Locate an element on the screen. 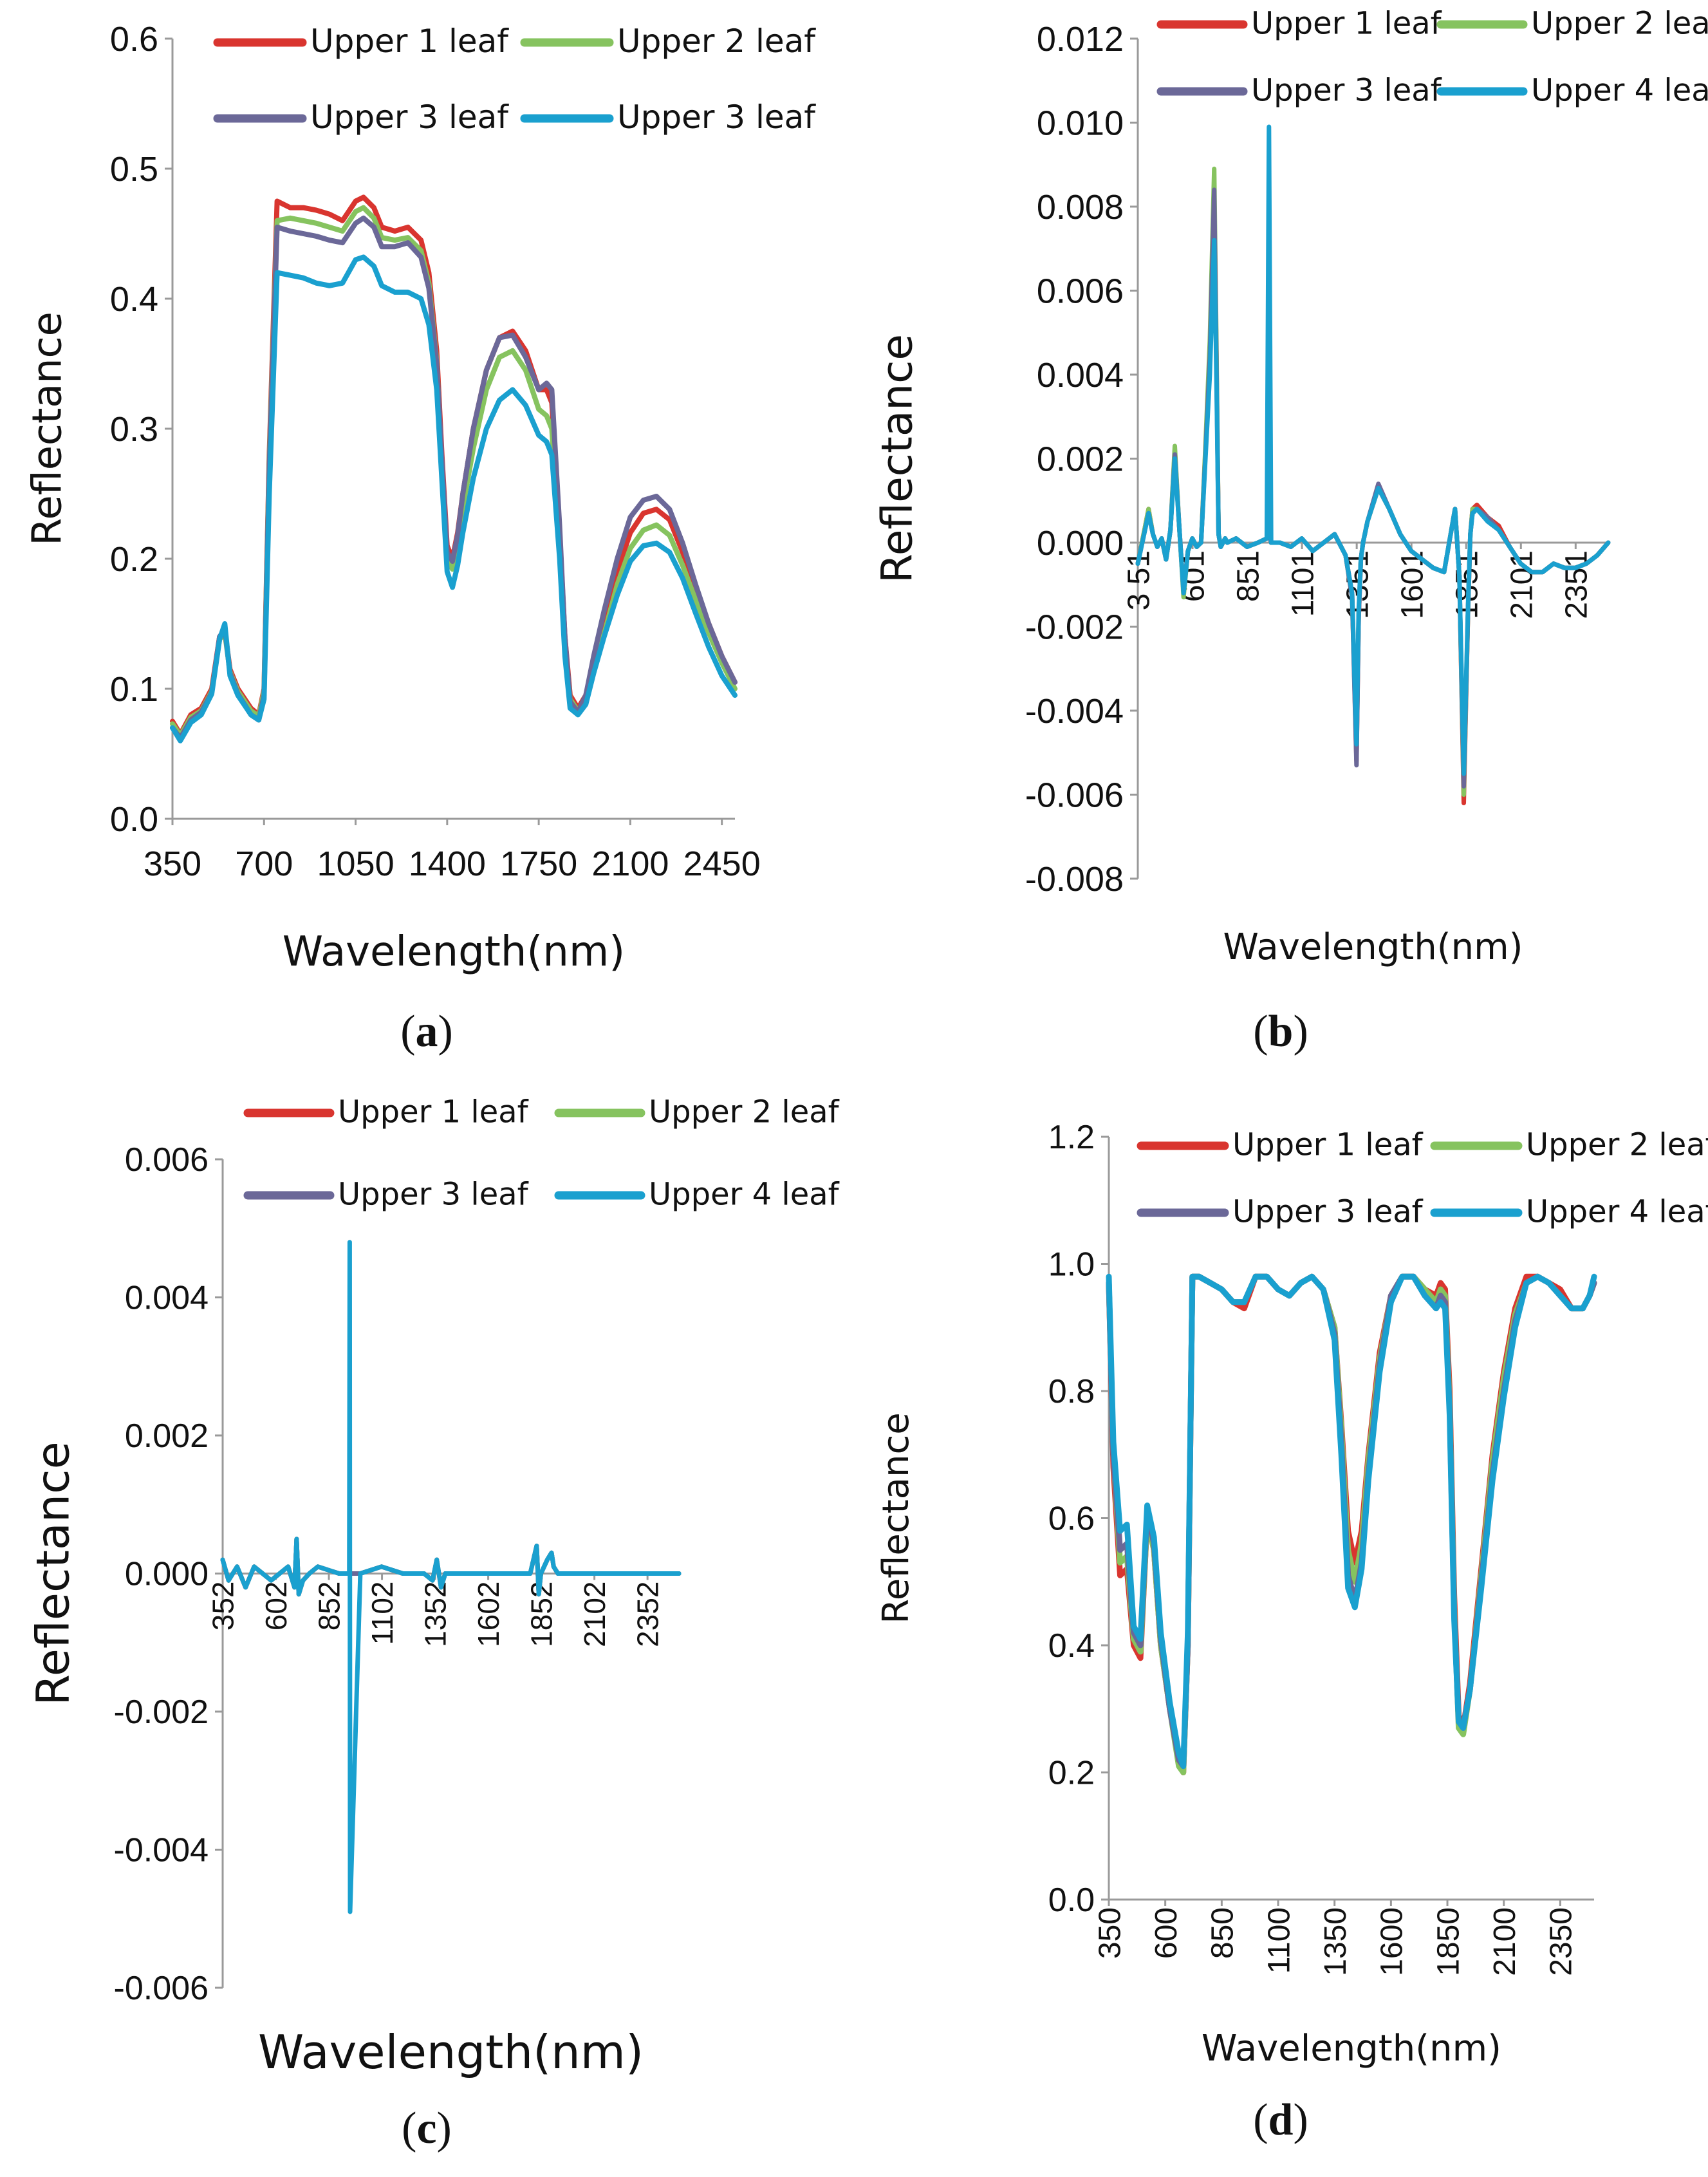 The height and width of the screenshot is (2177, 1708). y-tick-label: -0.008 is located at coordinates (1074, 879).